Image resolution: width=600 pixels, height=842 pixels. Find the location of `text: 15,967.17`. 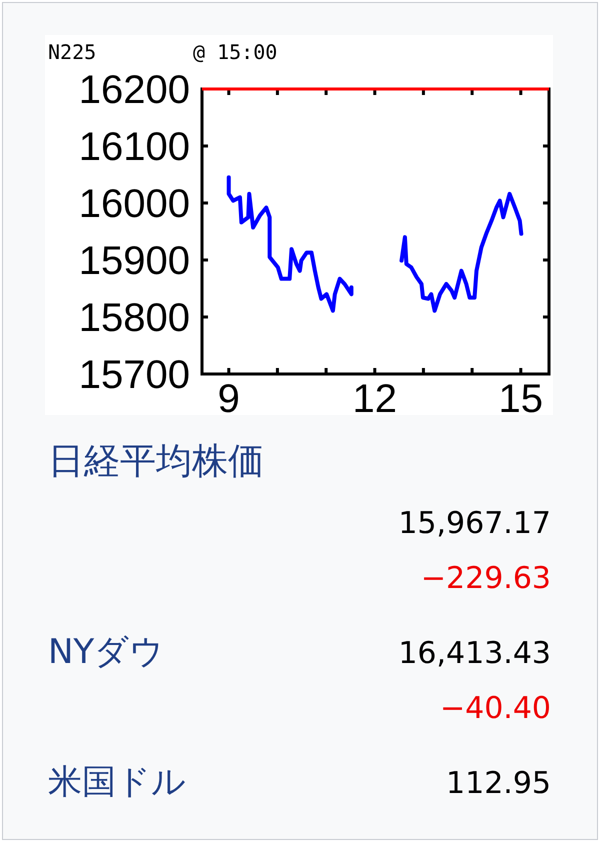

text: 15,967.17 is located at coordinates (474, 523).